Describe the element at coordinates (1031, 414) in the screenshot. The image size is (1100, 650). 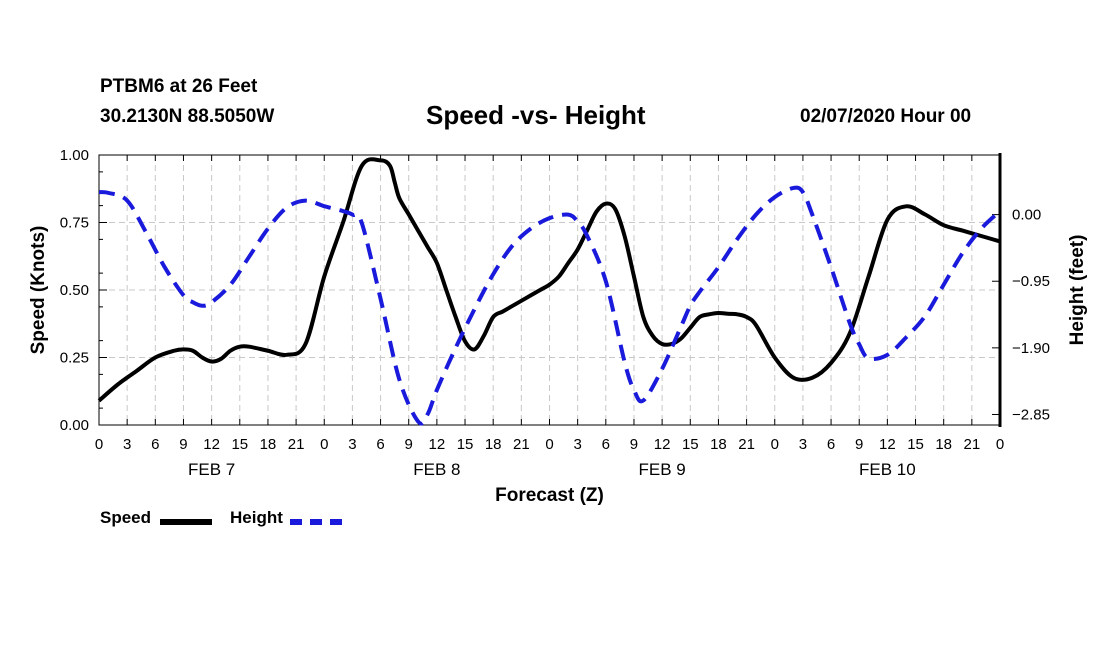
I see `y-right-tick-label: −2.85` at that location.